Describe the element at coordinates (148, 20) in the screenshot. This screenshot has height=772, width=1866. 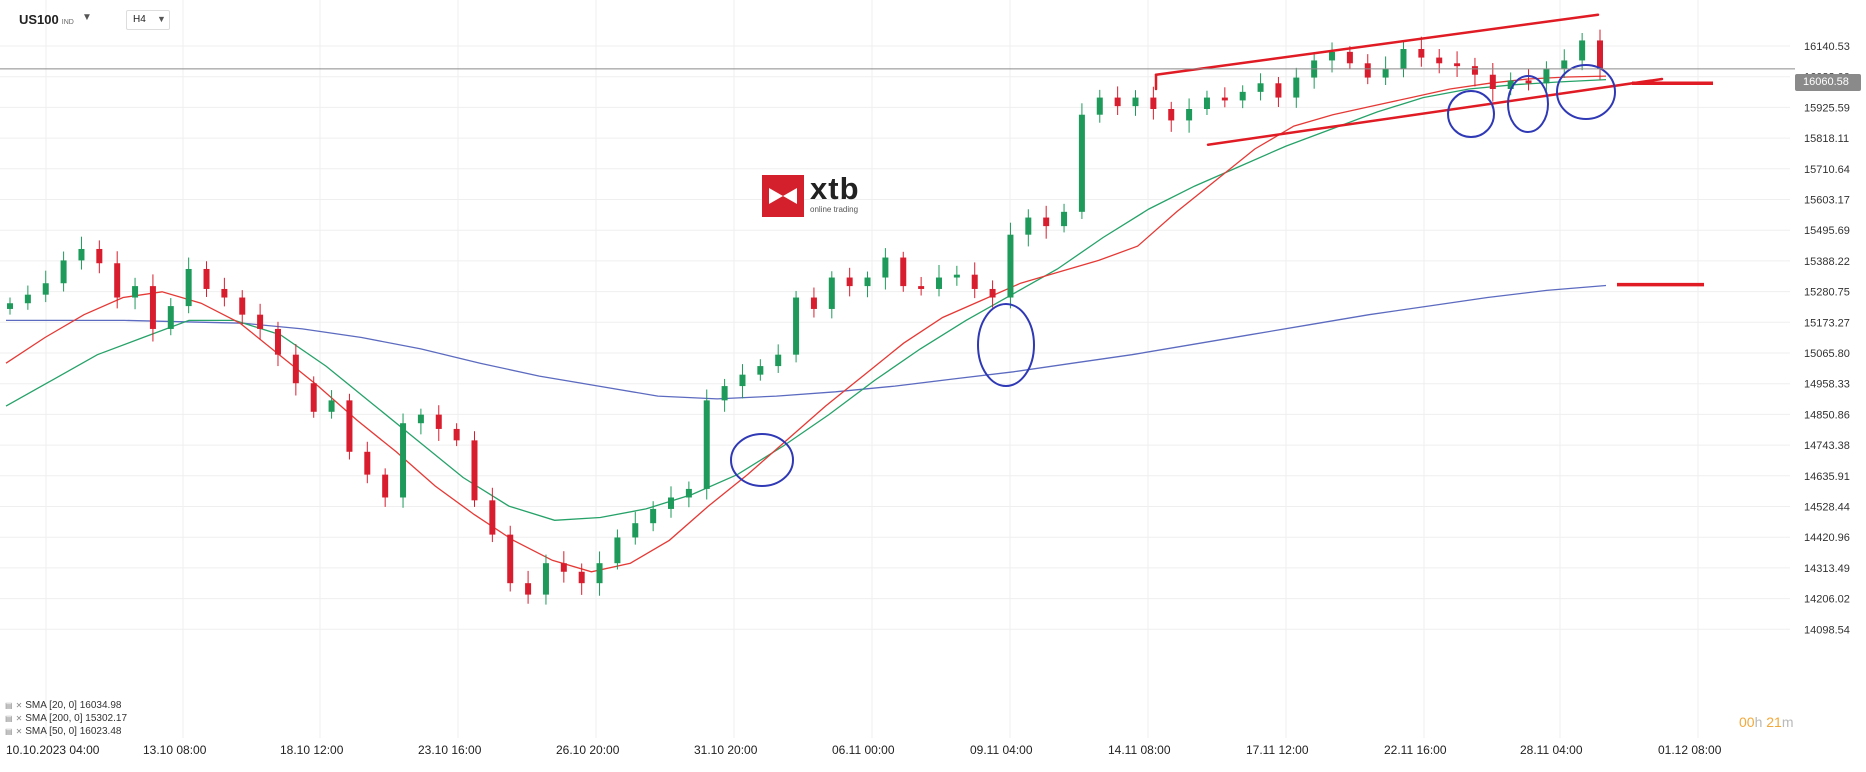
I see `timeframe-selector: H4 ▼` at that location.